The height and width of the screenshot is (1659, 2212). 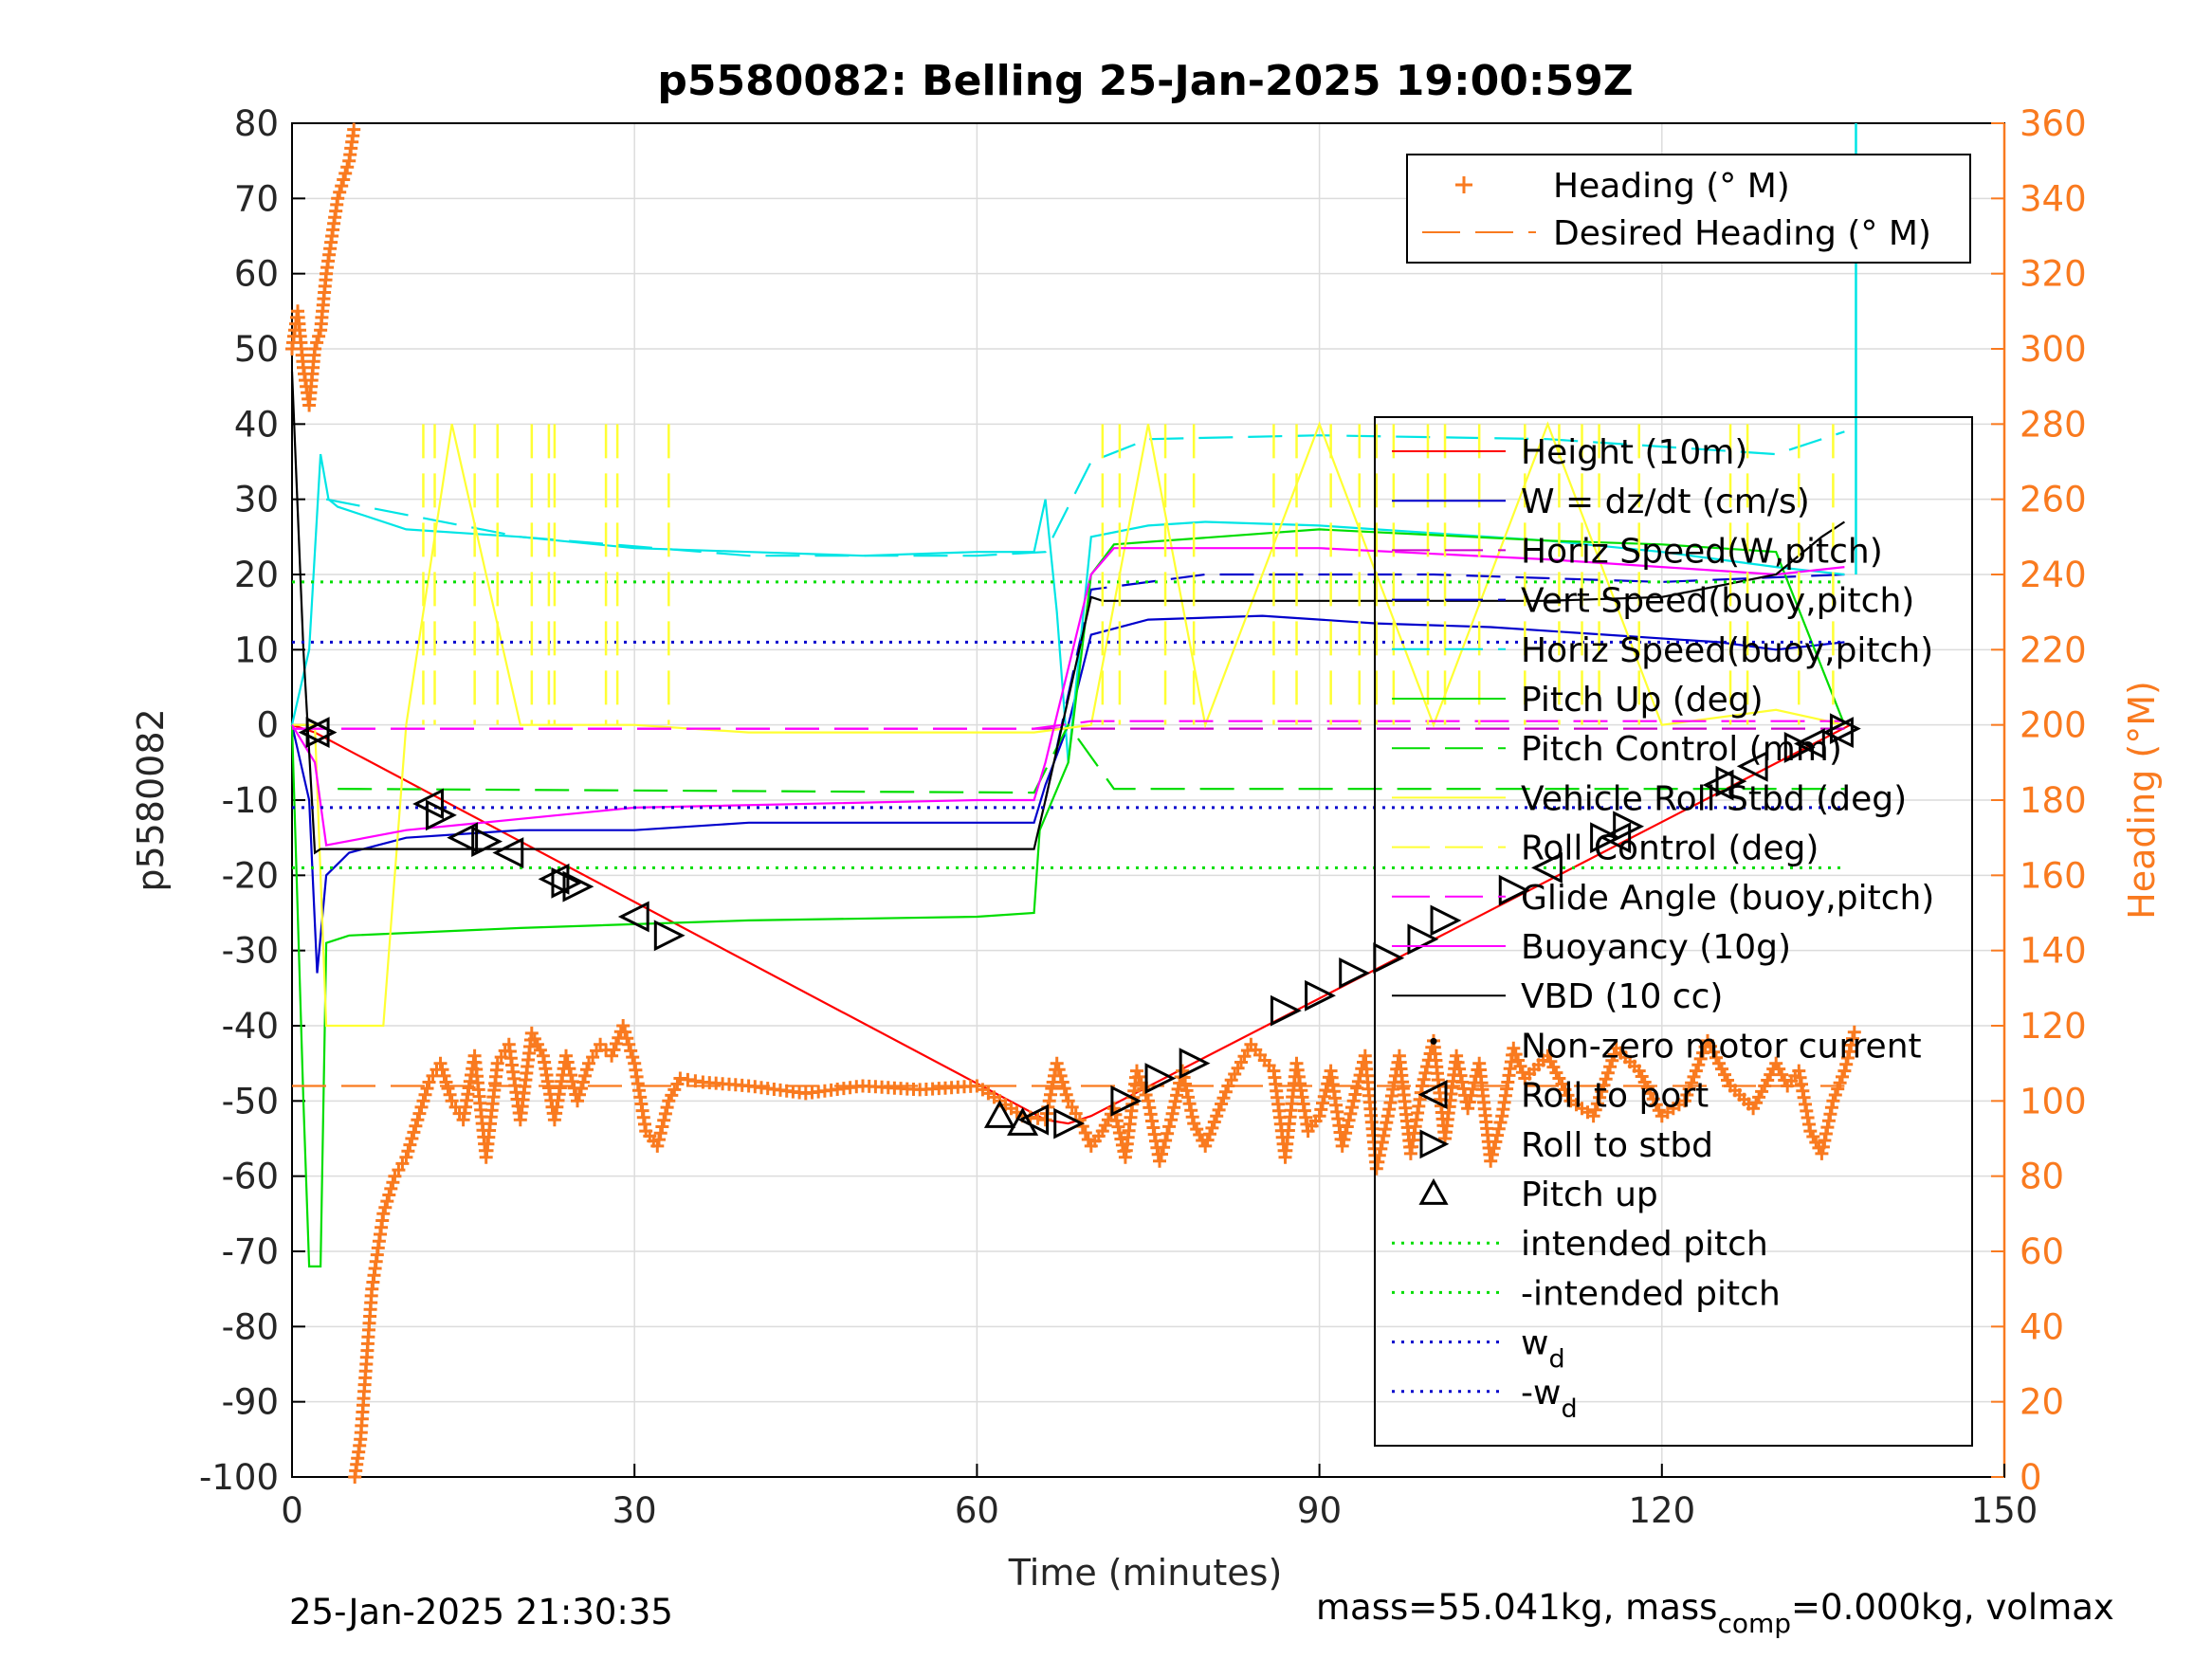 What do you see at coordinates (250, 1326) in the screenshot?
I see `y-tick-label: -80` at bounding box center [250, 1326].